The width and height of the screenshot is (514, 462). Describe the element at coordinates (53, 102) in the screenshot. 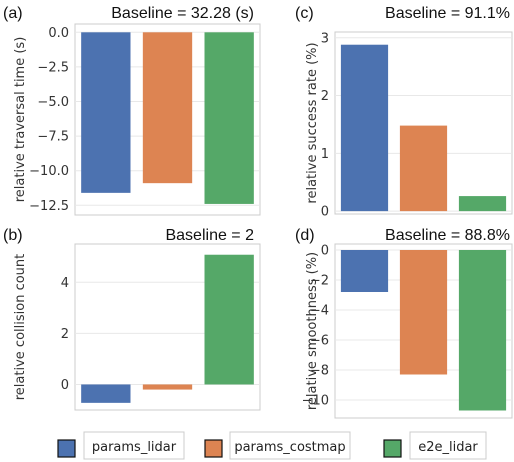

I see `y-tick-label: −5.0` at that location.